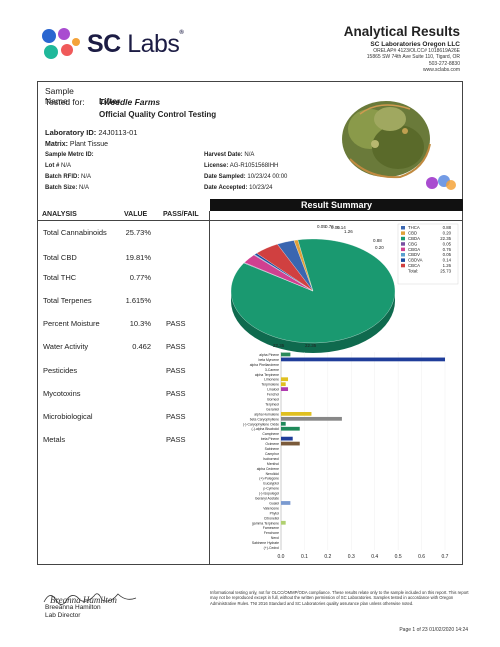 This screenshot has width=500, height=647. Describe the element at coordinates (447, 249) in the screenshot. I see `pie-legend-value: 0.76` at that location.